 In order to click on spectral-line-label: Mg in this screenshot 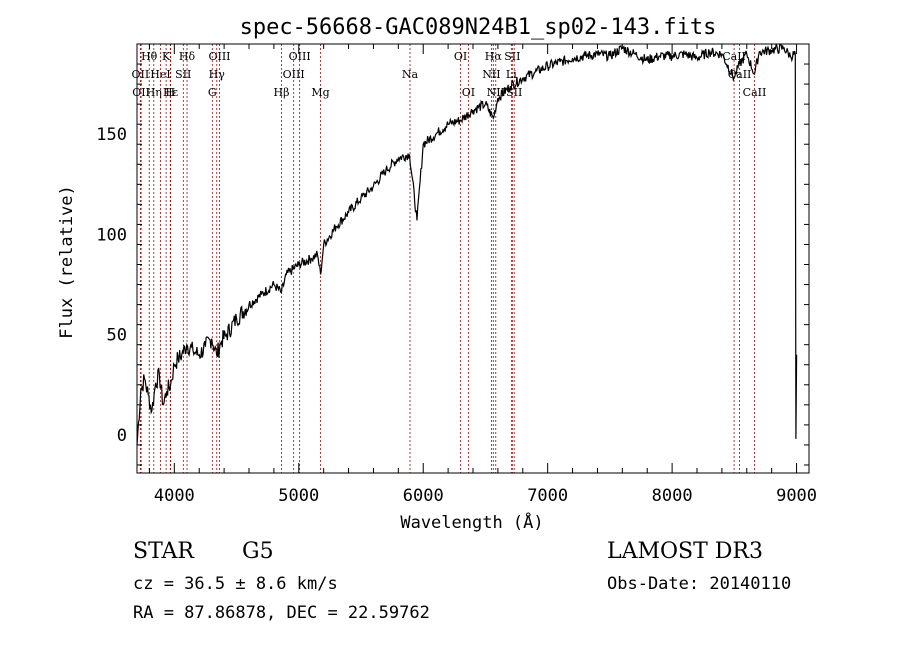, I will do `click(320, 92)`.